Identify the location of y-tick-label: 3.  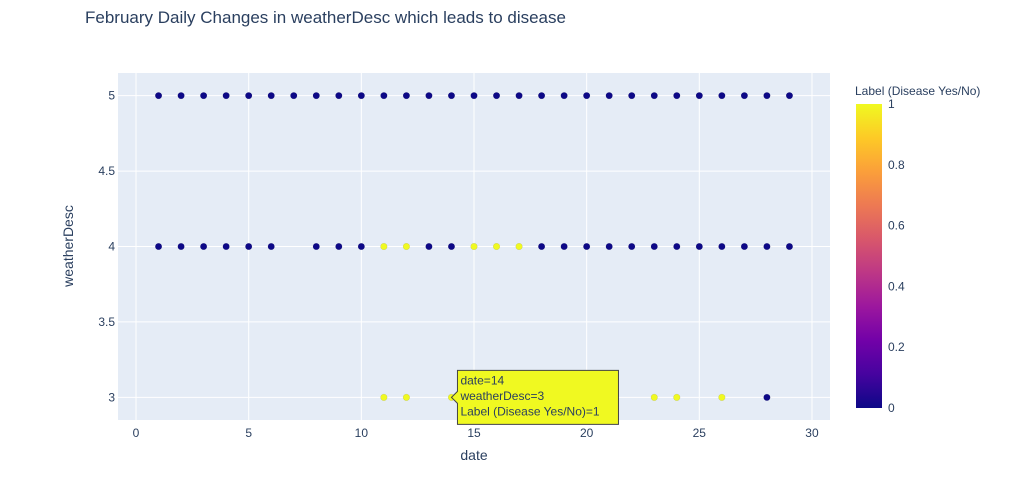
(111, 397).